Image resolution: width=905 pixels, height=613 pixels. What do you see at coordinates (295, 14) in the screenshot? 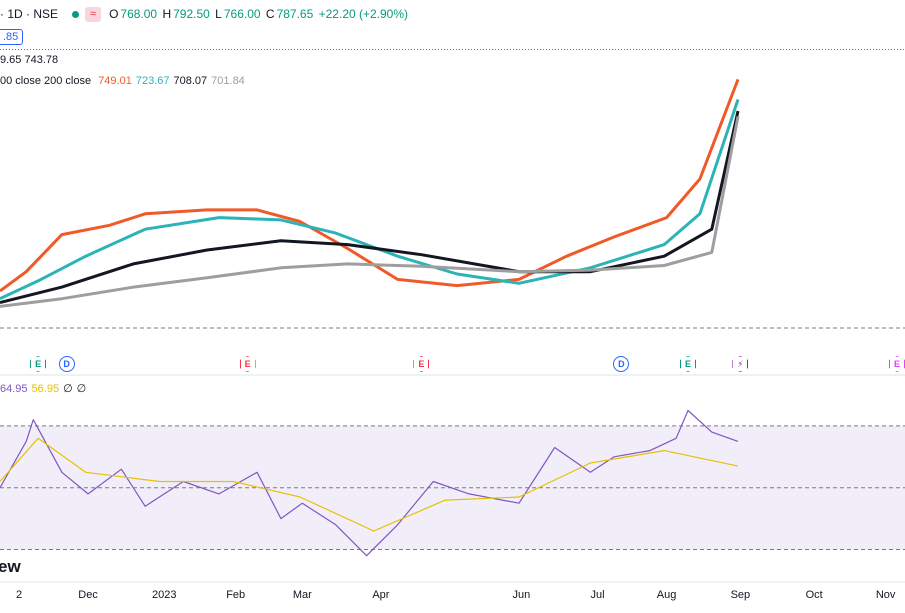
I see `close-value: 787.65` at bounding box center [295, 14].